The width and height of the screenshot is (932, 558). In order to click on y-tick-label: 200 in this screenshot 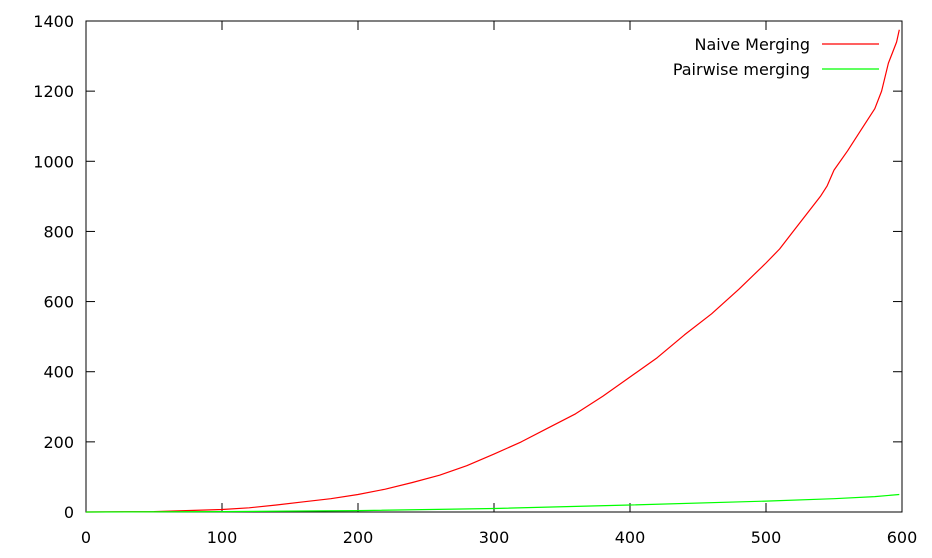, I will do `click(58, 442)`.